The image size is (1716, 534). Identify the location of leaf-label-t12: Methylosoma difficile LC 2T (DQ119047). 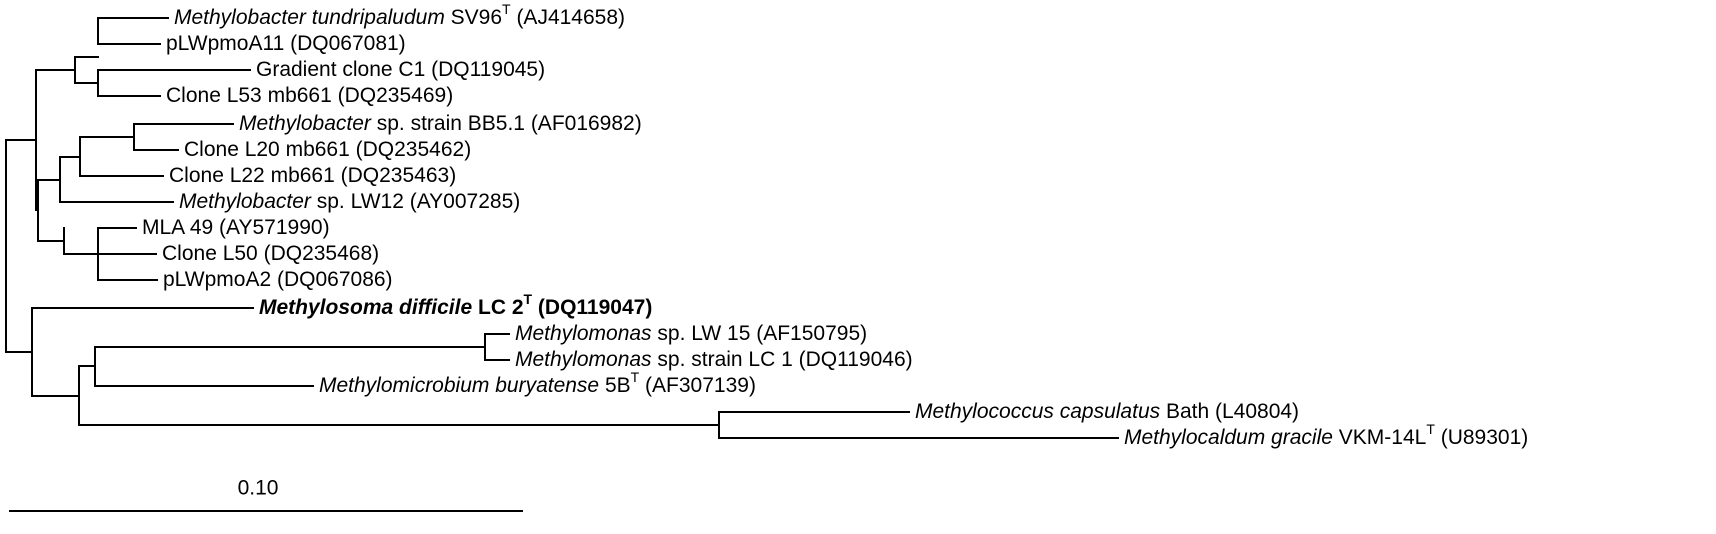
(455, 305).